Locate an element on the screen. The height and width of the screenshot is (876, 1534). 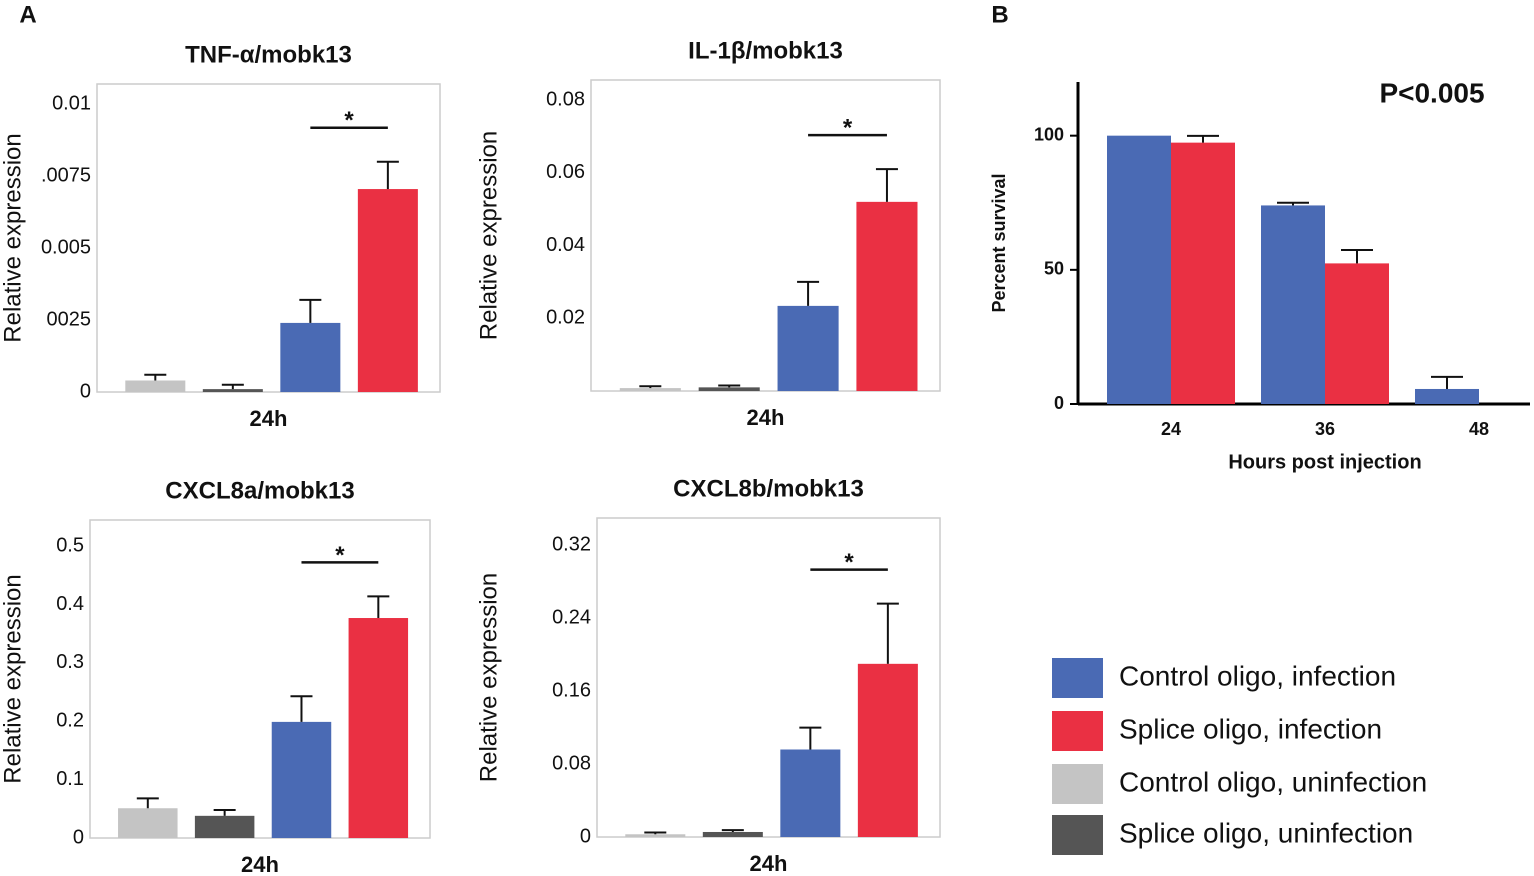
y-tick-label: 0.02 is located at coordinates (565, 318).